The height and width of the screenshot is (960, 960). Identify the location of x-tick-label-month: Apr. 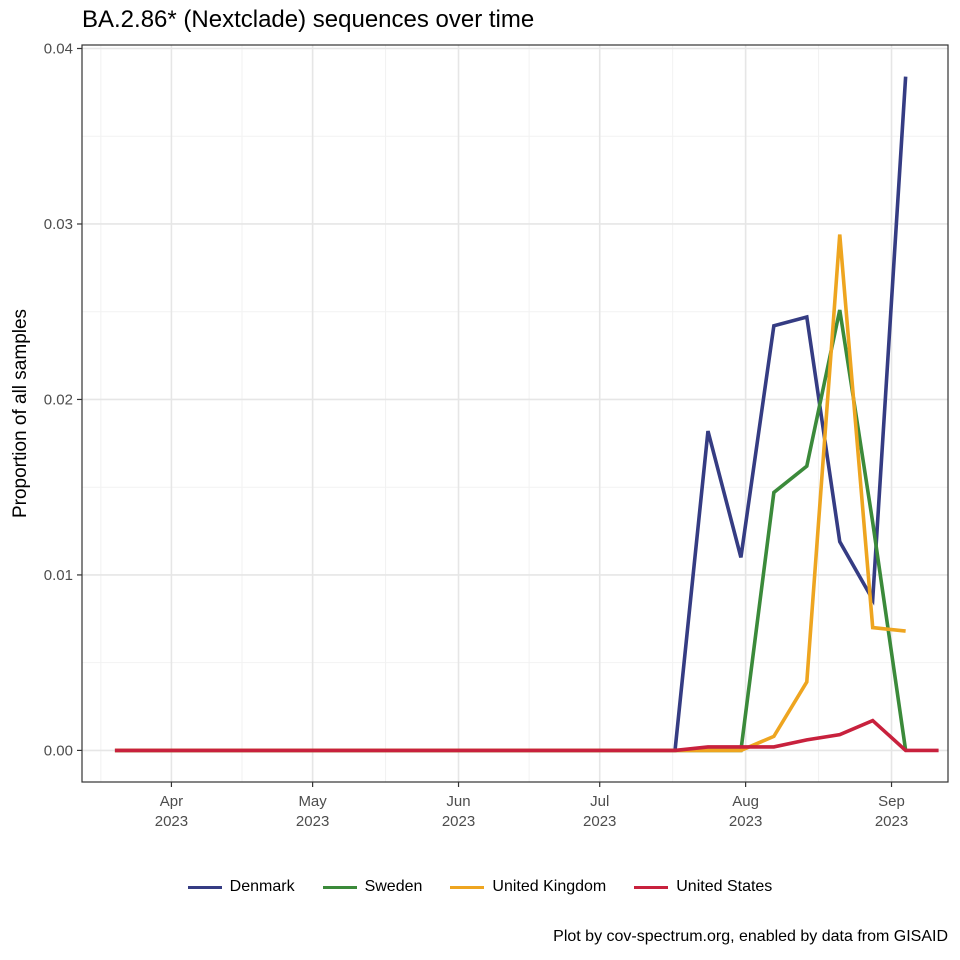
(171, 801).